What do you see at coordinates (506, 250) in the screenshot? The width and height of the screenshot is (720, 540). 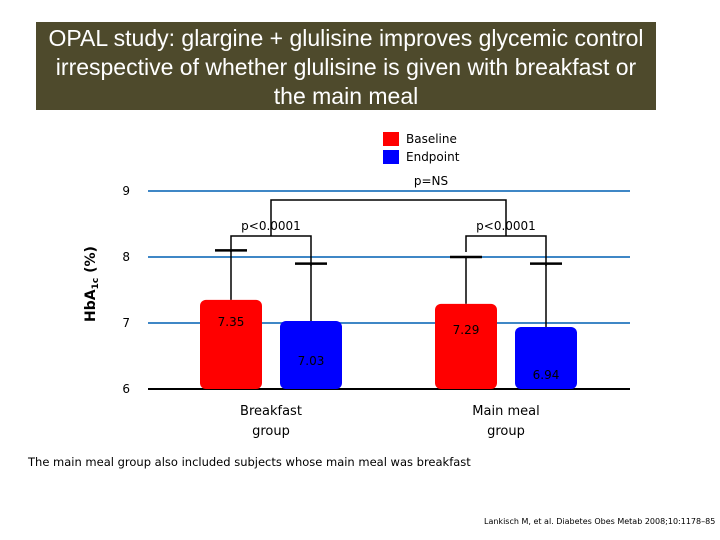 I see `significance-bracket` at bounding box center [506, 250].